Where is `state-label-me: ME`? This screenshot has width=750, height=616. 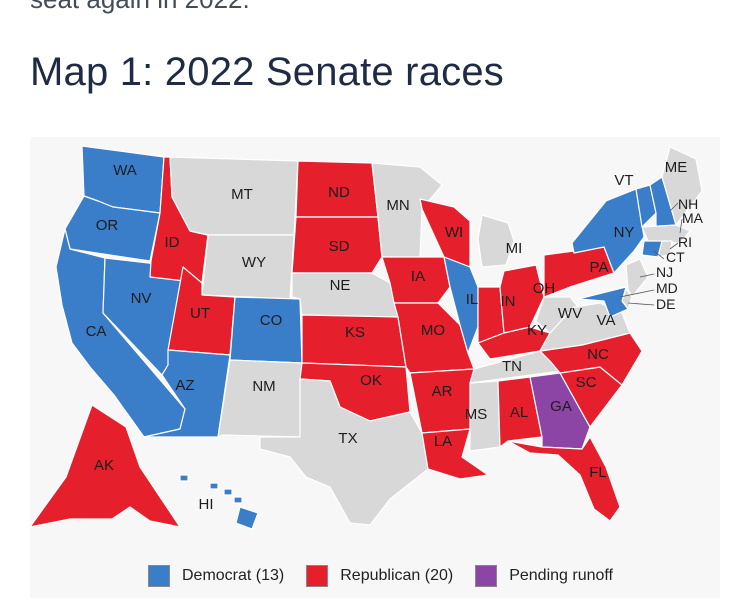
state-label-me: ME is located at coordinates (676, 167).